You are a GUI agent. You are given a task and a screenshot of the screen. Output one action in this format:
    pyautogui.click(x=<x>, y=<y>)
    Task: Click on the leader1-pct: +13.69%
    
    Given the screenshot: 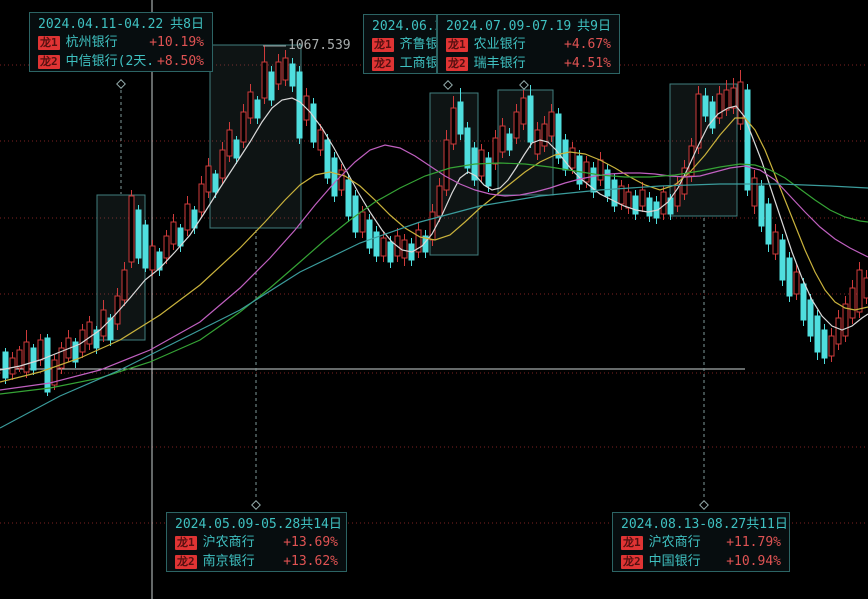 What is the action you would take?
    pyautogui.click(x=310, y=542)
    